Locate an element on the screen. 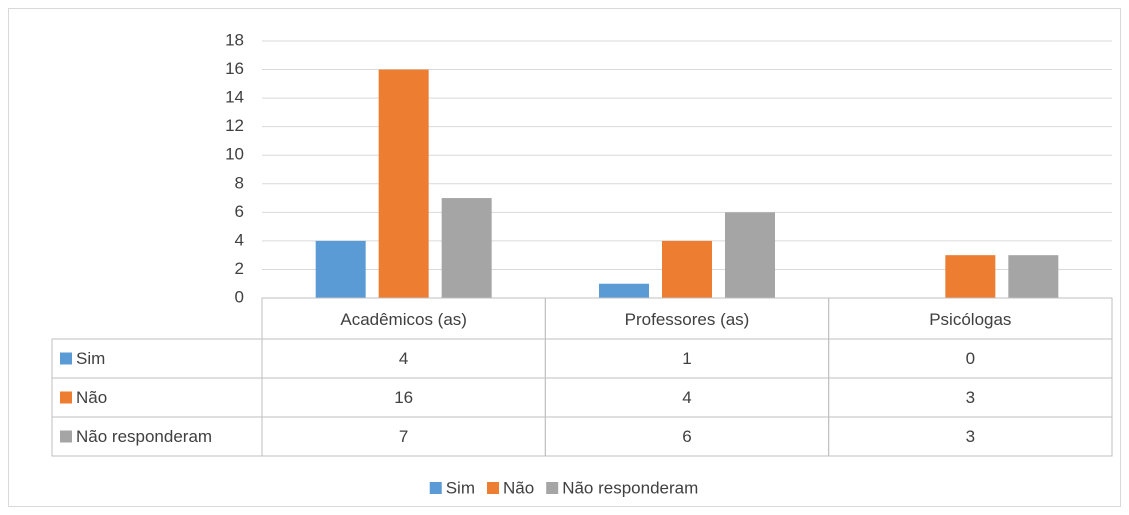  y-tick-label: 16 is located at coordinates (234, 68).